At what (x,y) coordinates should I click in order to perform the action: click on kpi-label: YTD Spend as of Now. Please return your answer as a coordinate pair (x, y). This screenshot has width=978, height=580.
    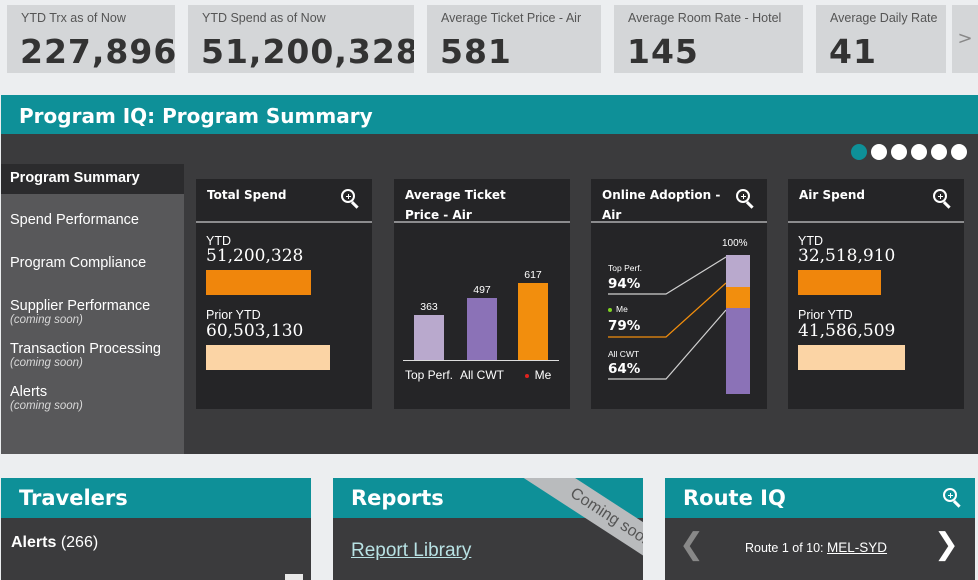
    Looking at the image, I should click on (264, 18).